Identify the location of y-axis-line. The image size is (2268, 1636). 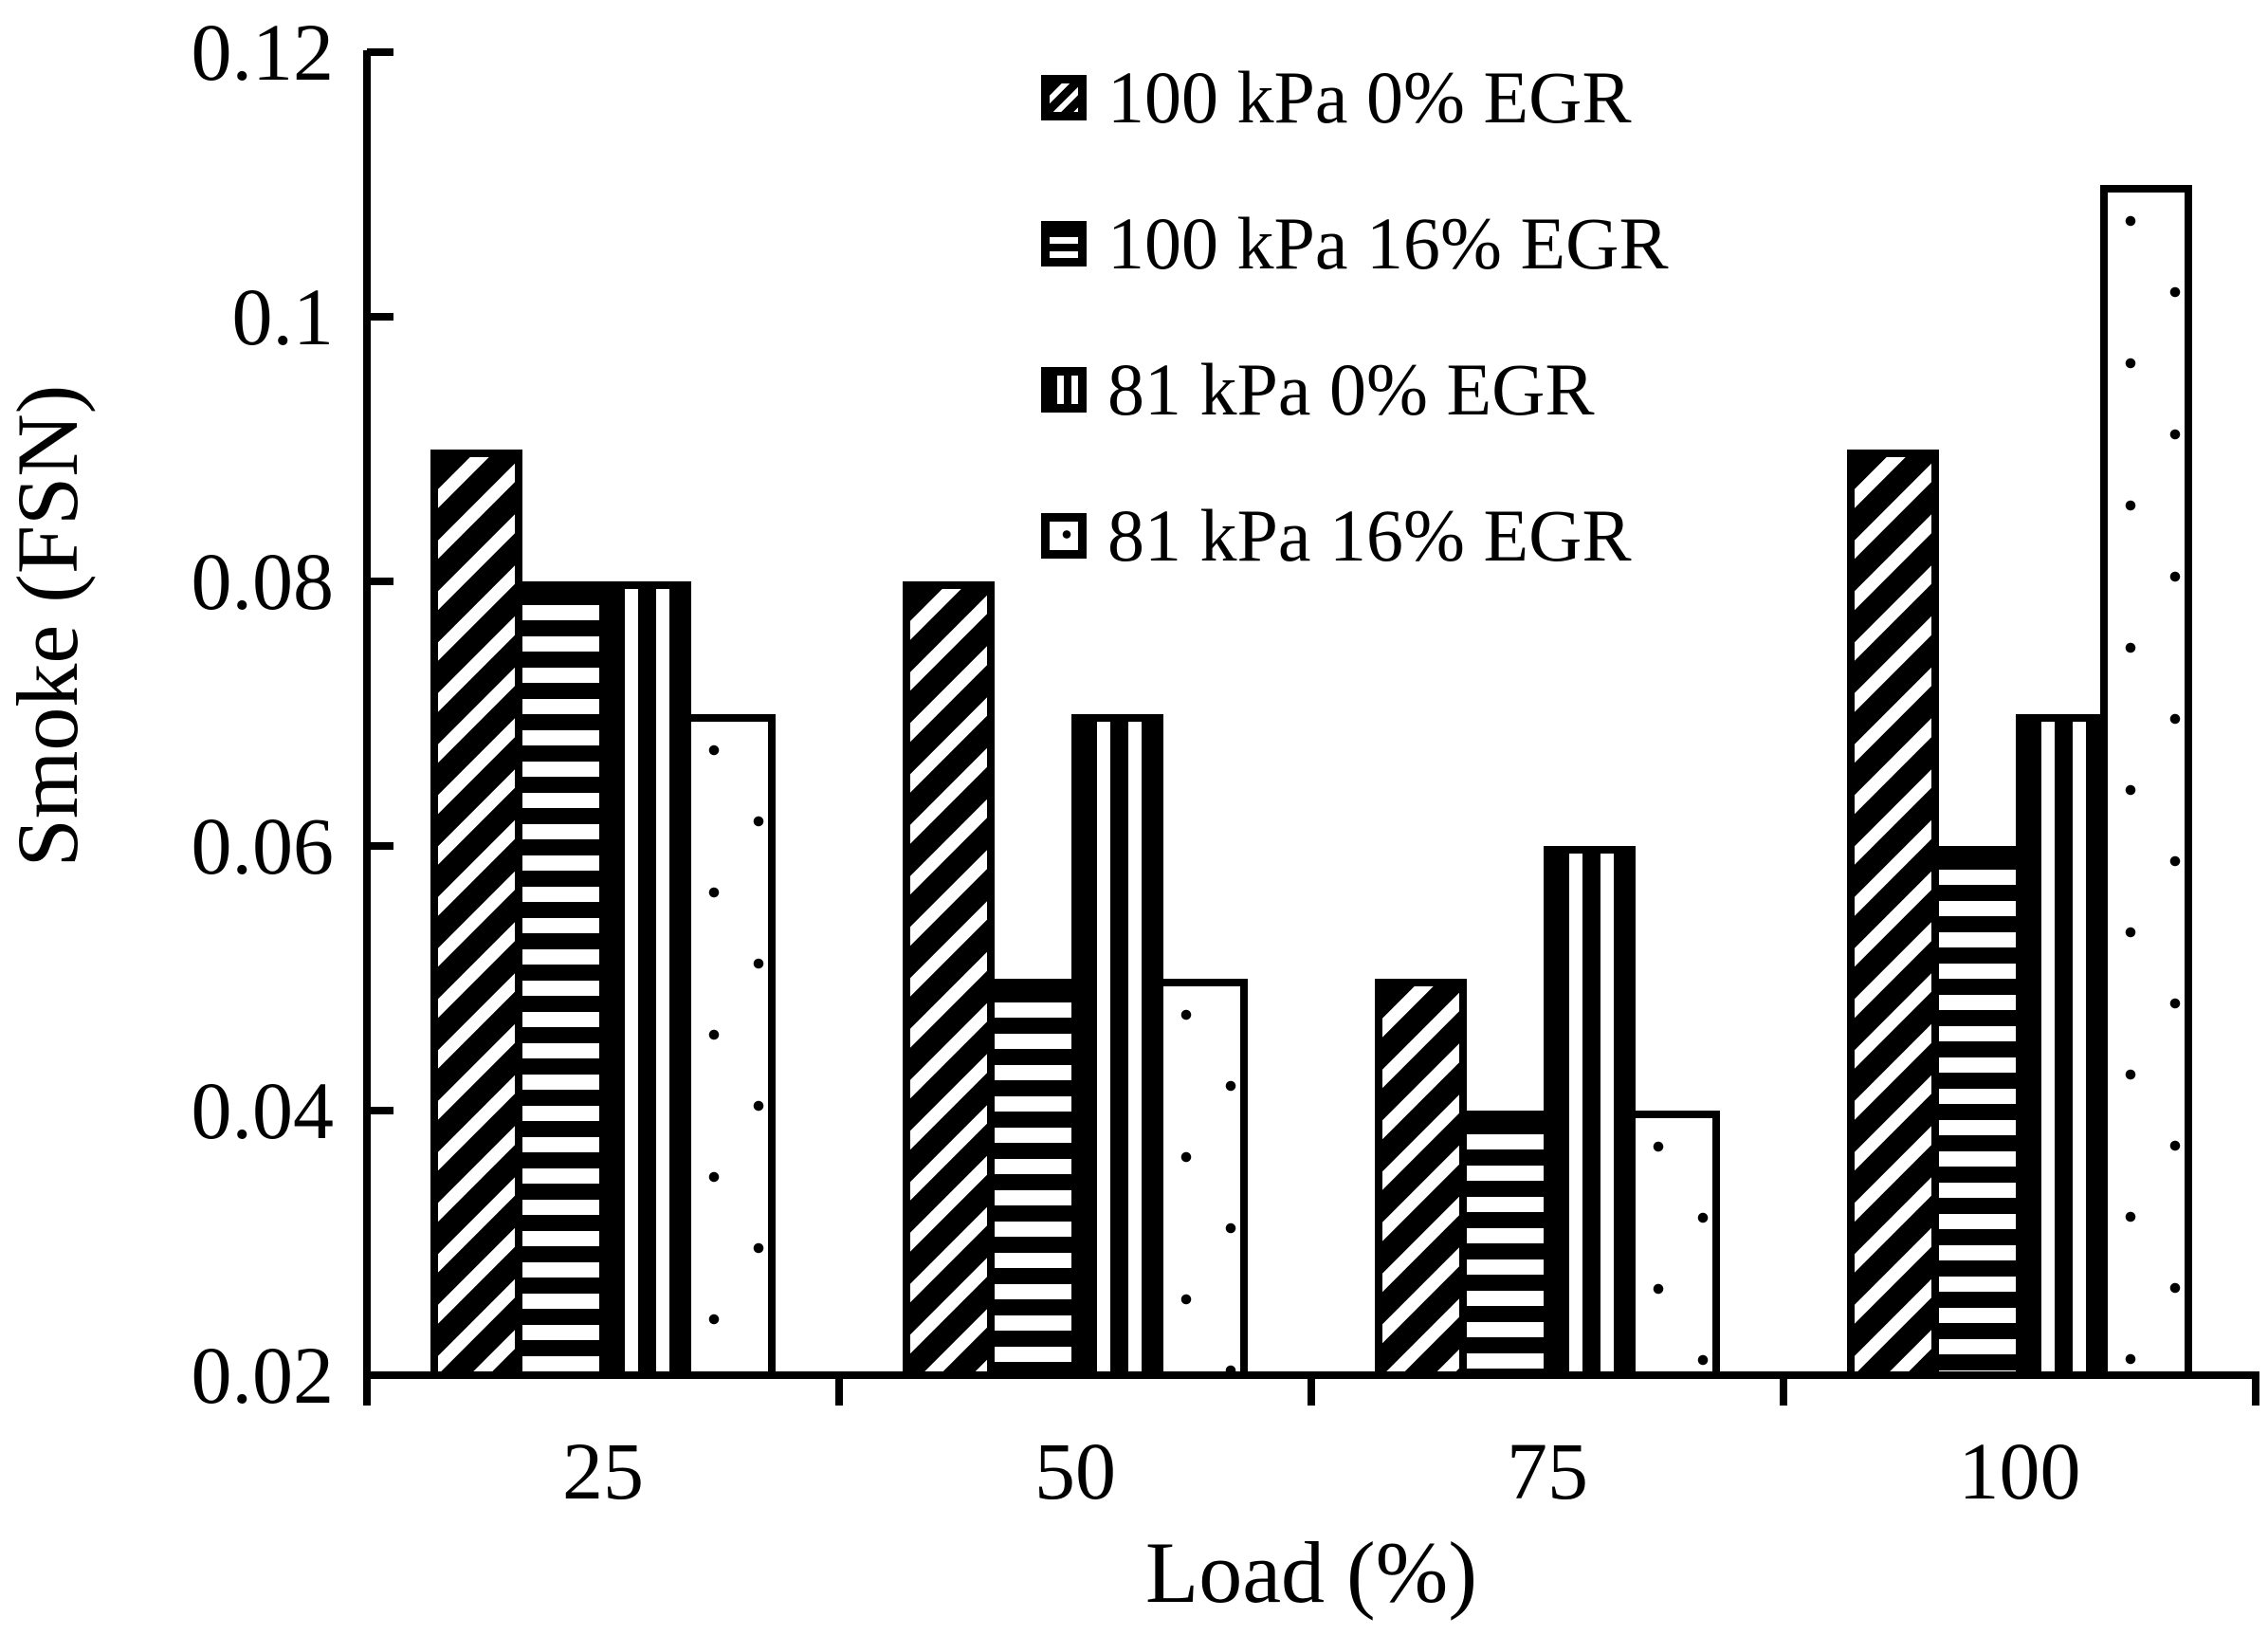
(367, 714).